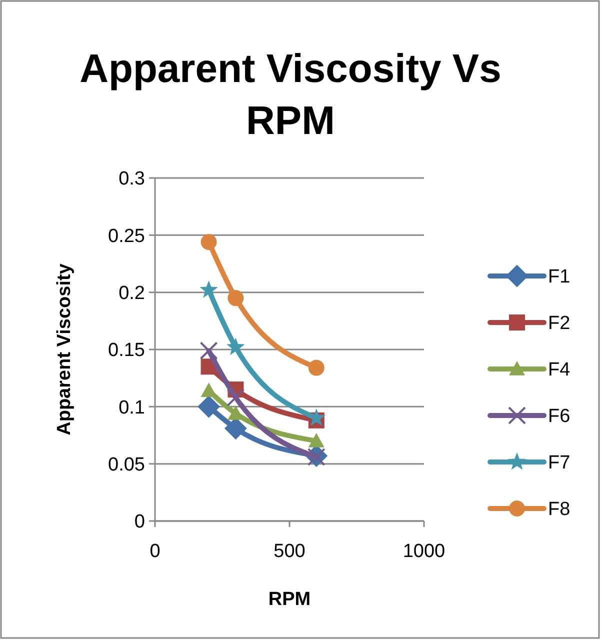  Describe the element at coordinates (126, 351) in the screenshot. I see `y-tick-label: 0.15` at that location.